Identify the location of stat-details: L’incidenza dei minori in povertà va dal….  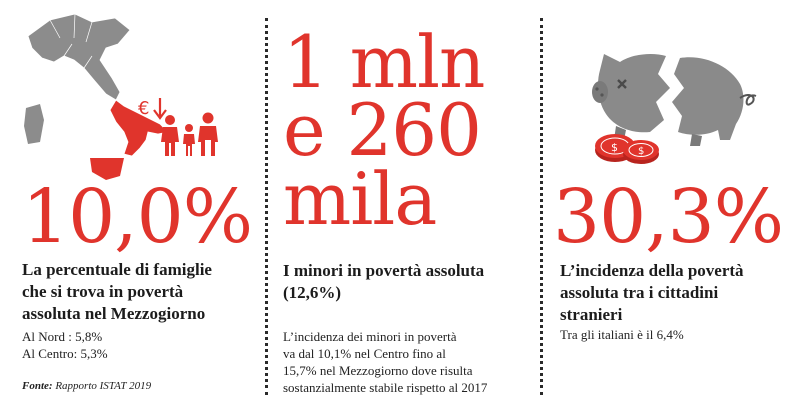
(413, 362).